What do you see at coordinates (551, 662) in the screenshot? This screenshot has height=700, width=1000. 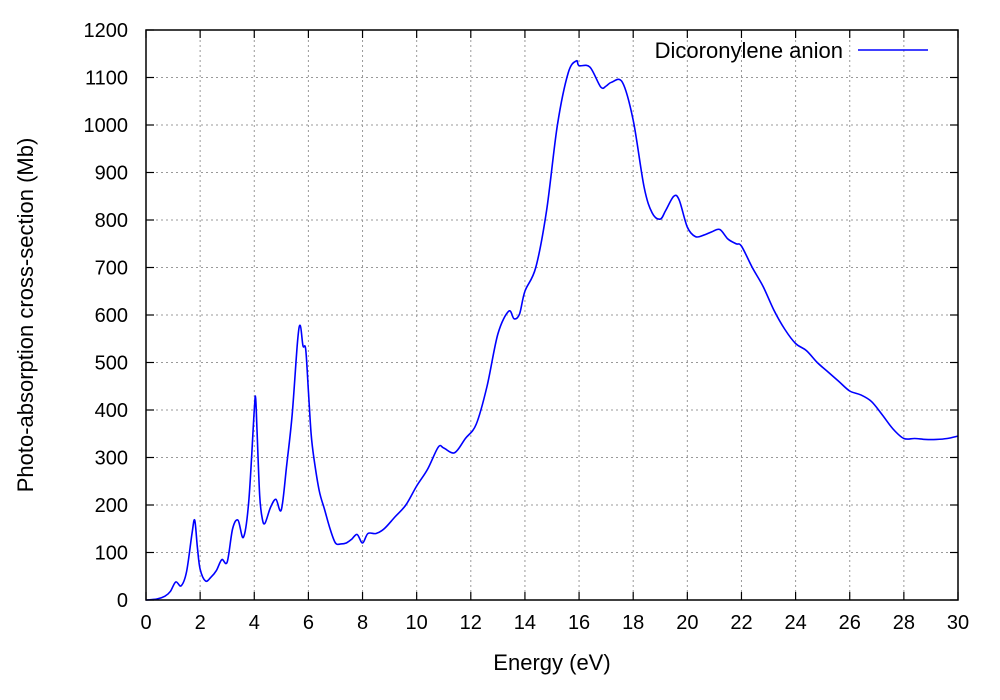 I see `x-axis-title: Energy (eV)` at bounding box center [551, 662].